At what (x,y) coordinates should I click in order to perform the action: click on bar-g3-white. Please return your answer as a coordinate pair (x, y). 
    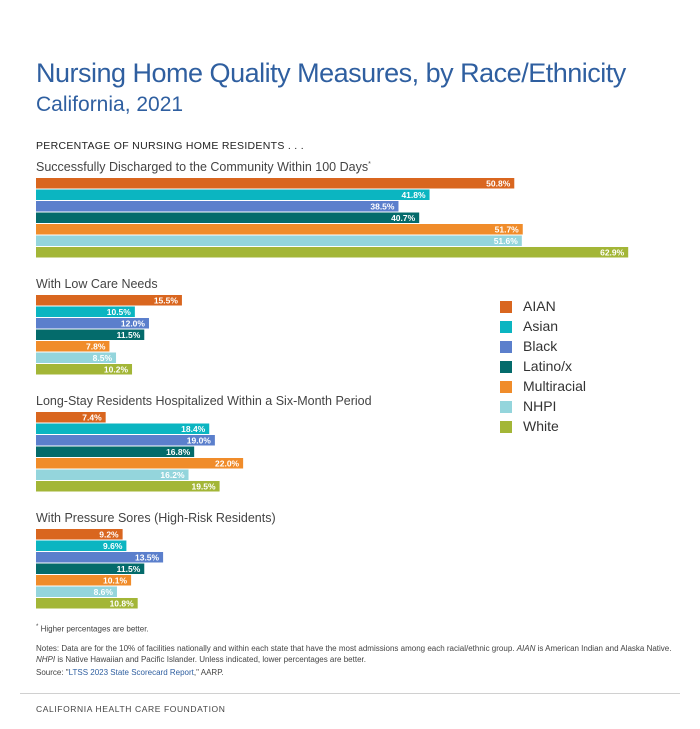
    Looking at the image, I should click on (87, 603).